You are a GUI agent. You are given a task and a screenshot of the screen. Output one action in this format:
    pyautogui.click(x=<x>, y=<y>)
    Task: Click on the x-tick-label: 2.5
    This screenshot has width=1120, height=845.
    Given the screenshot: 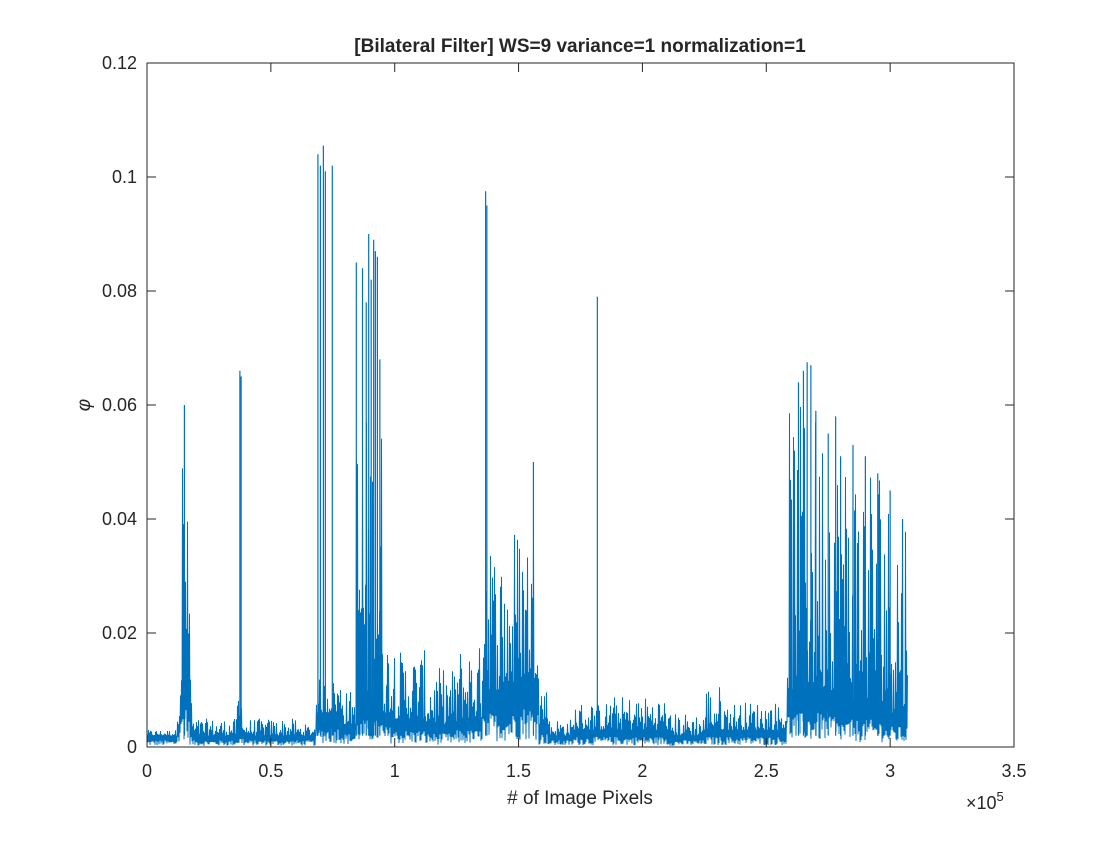 What is the action you would take?
    pyautogui.click(x=766, y=771)
    